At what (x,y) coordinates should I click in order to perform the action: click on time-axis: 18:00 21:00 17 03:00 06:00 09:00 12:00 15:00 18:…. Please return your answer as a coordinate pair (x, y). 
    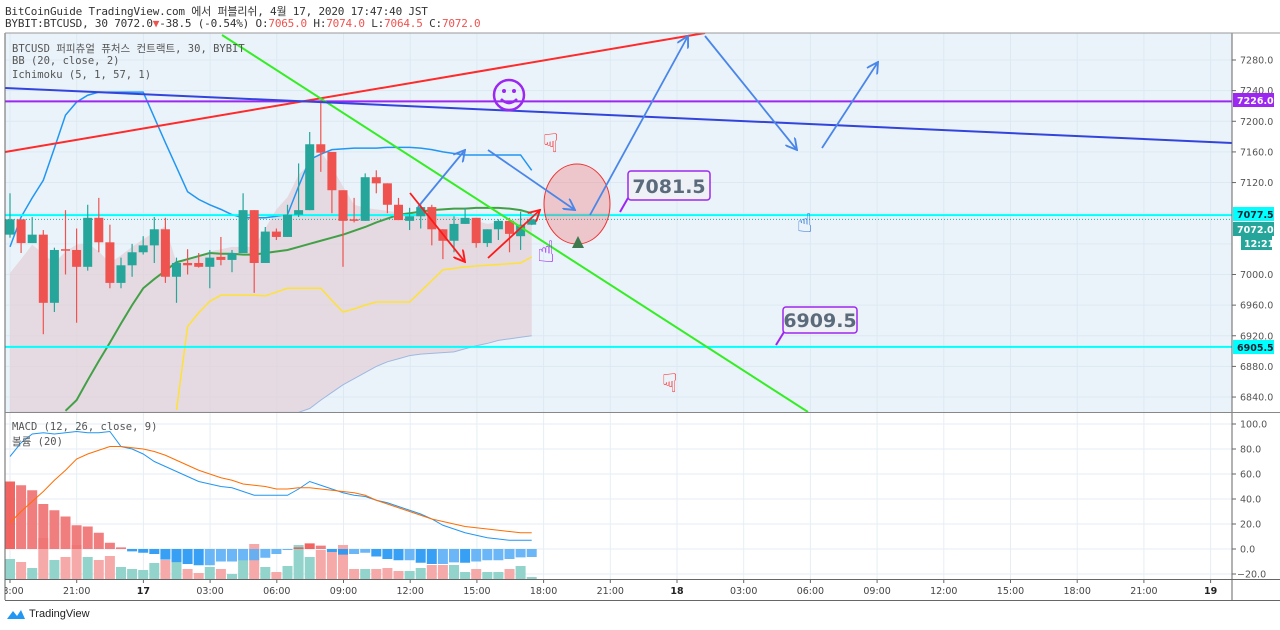
    Looking at the image, I should click on (608, 588).